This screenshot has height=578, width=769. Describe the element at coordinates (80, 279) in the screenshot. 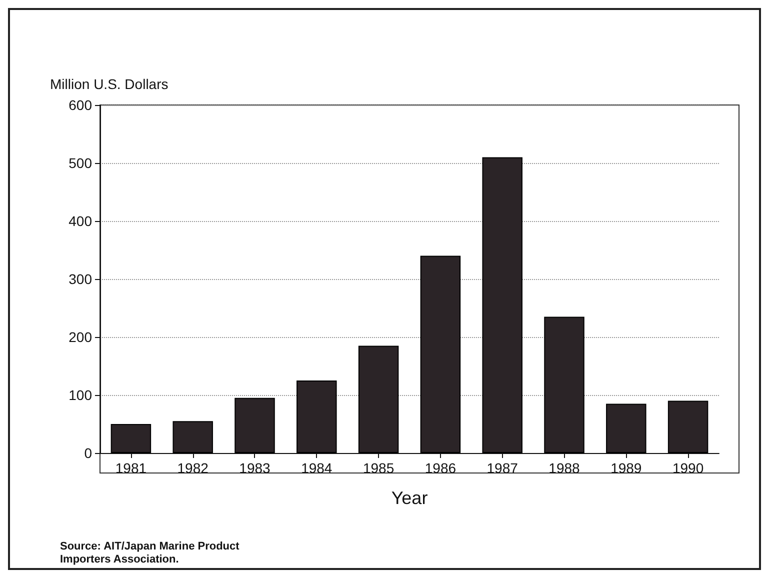

I see `y-tick-label: 300` at that location.